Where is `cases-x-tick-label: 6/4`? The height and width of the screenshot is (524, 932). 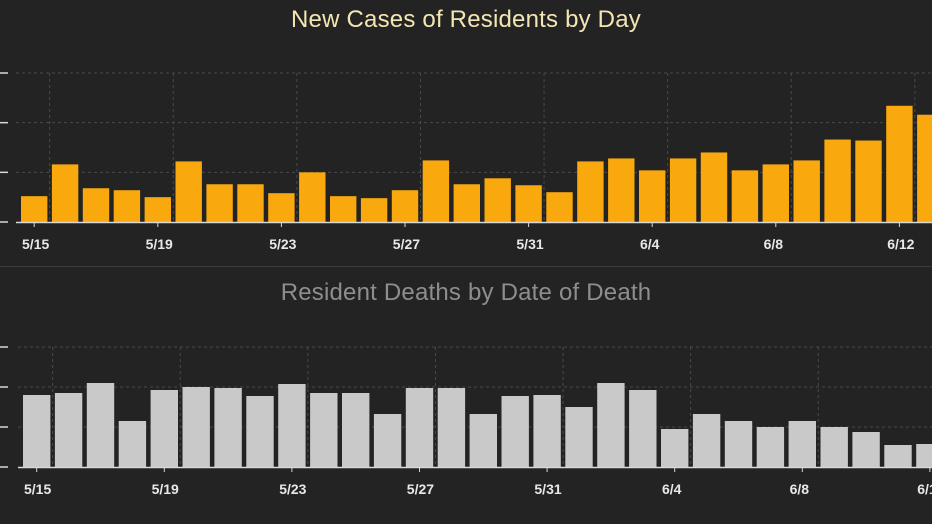
cases-x-tick-label: 6/4 is located at coordinates (650, 244).